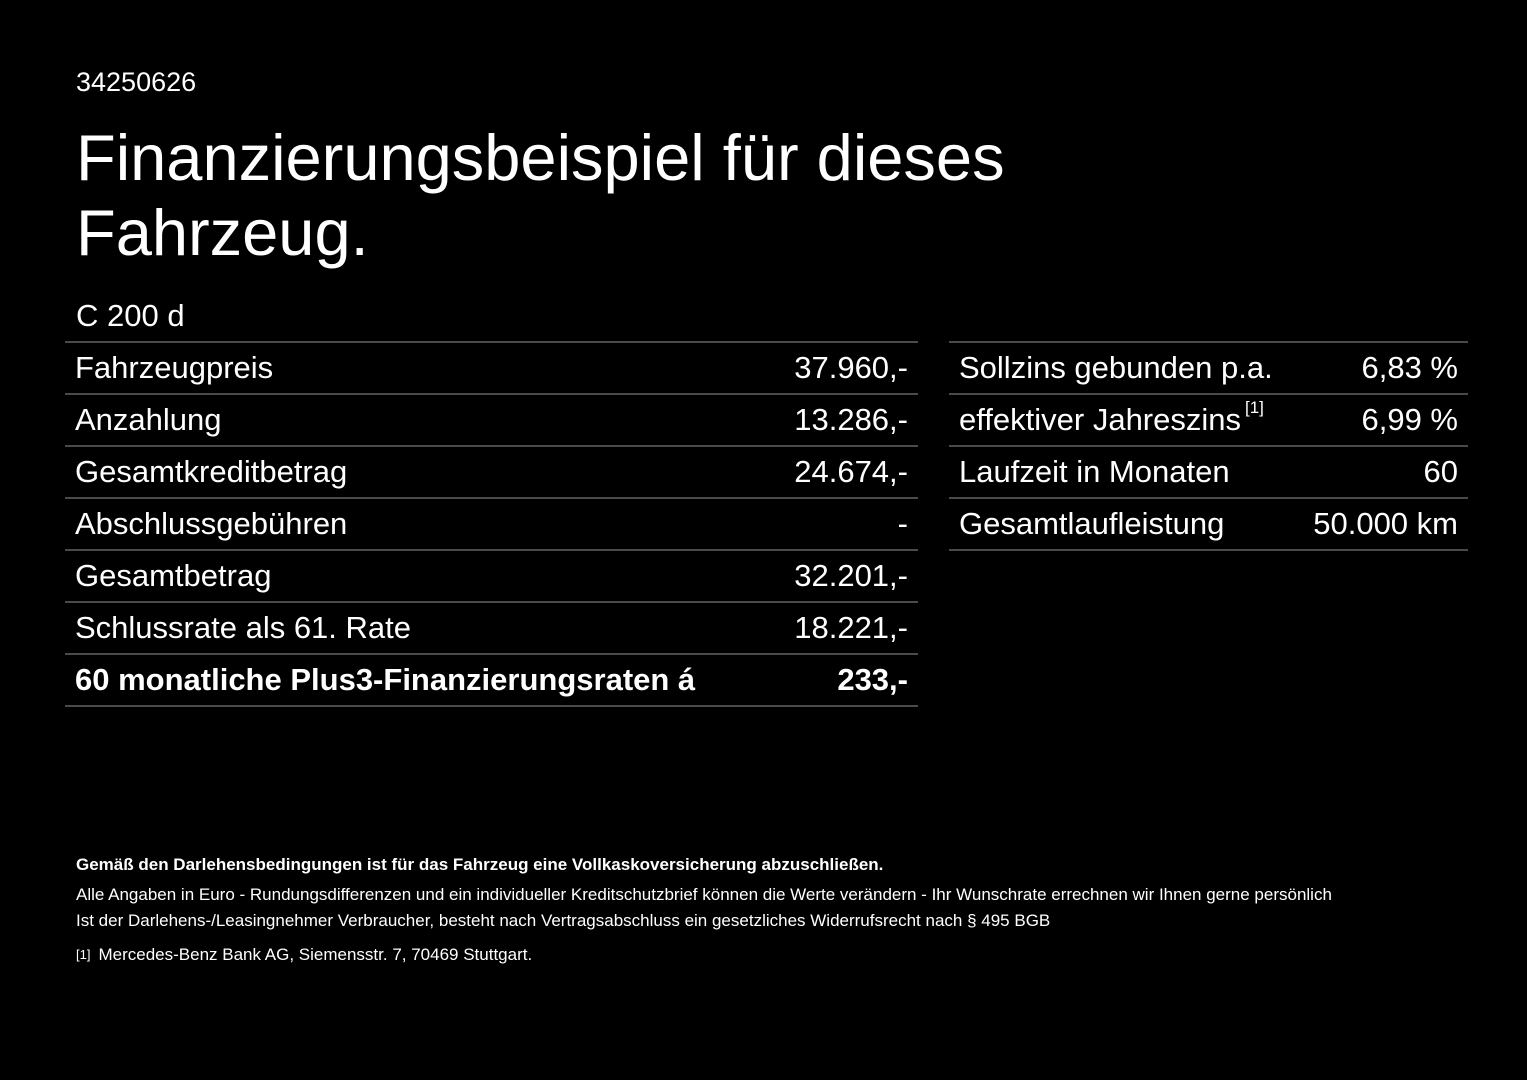  I want to click on row-value: 50.000 km, so click(1385, 523).